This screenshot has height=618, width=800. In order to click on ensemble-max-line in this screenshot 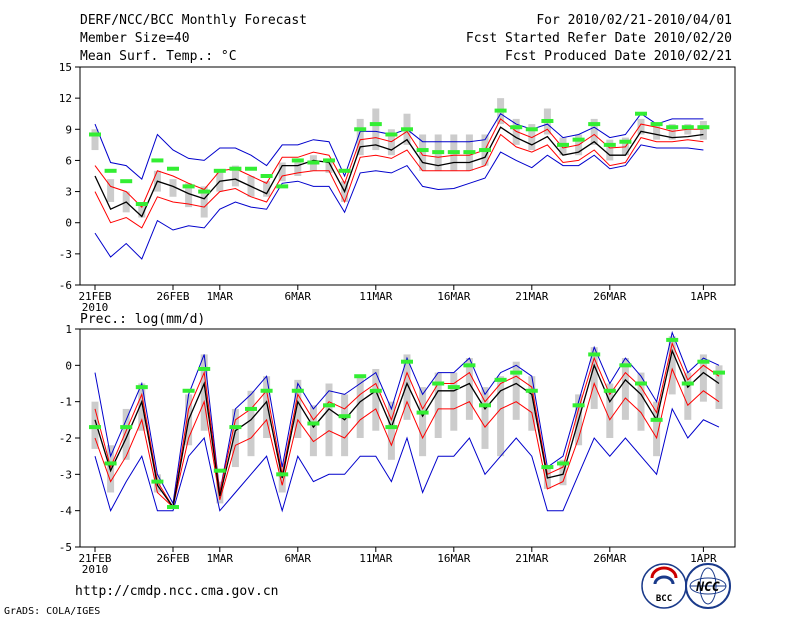, I will do `click(399, 146)`.